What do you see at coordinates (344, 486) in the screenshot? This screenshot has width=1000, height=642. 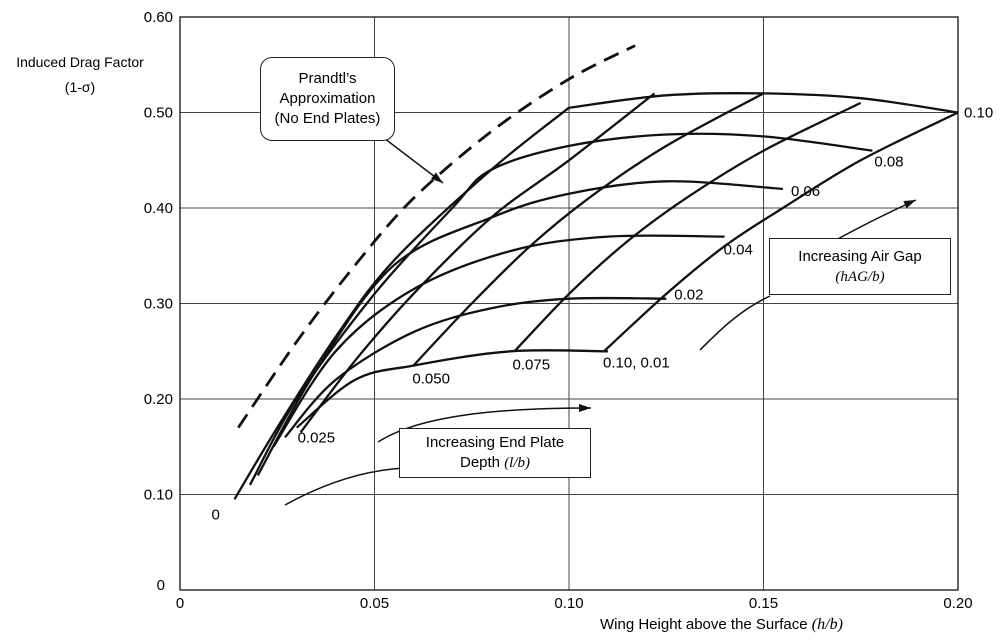 I see `end-plate-arrow-lower` at bounding box center [344, 486].